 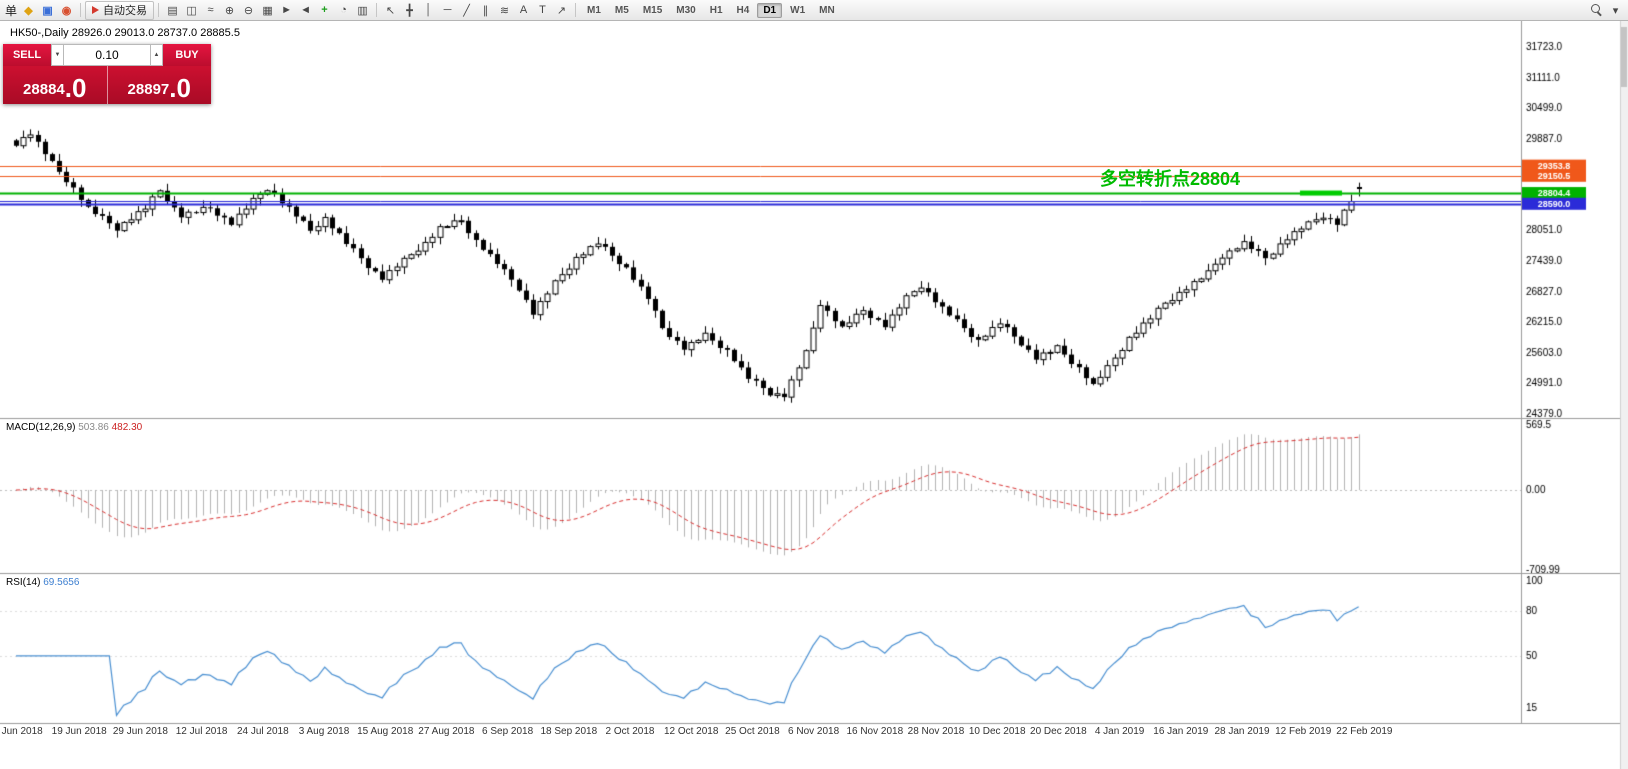 I want to click on time-axis-label: 5 Jun 2018, so click(x=21, y=731).